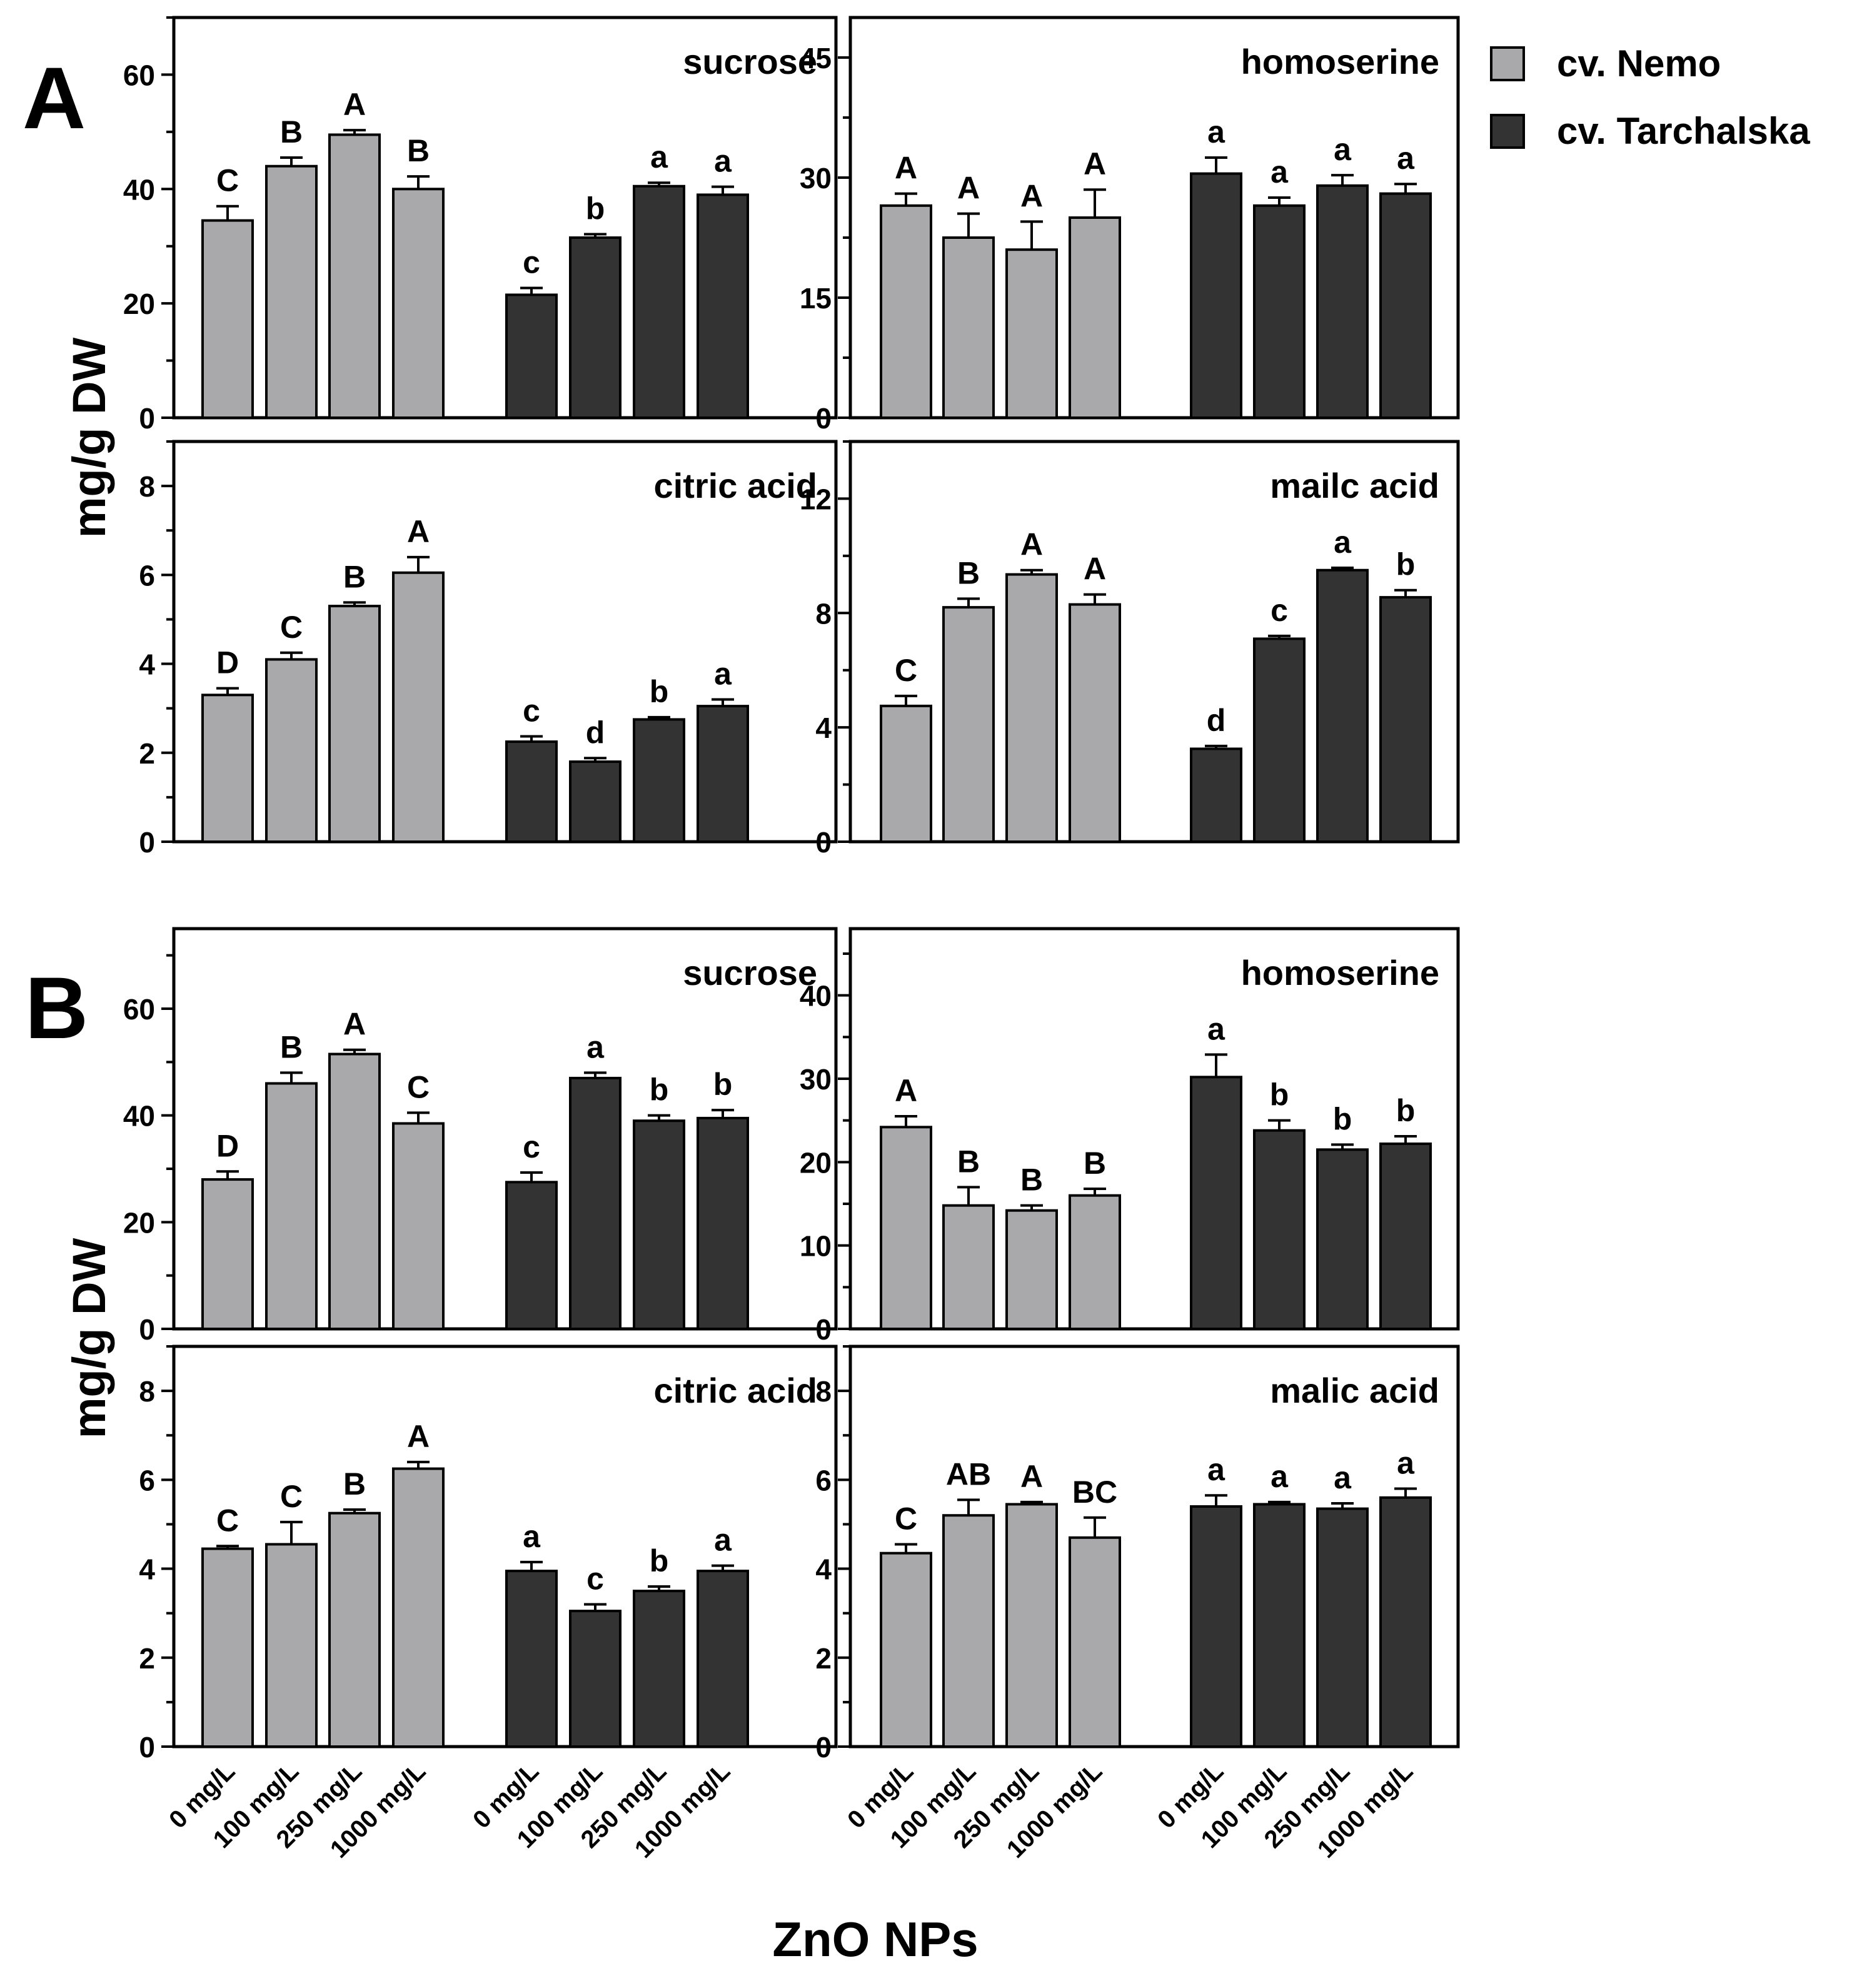 The image size is (1867, 1988). I want to click on y-tick-label: 20, so click(139, 304).